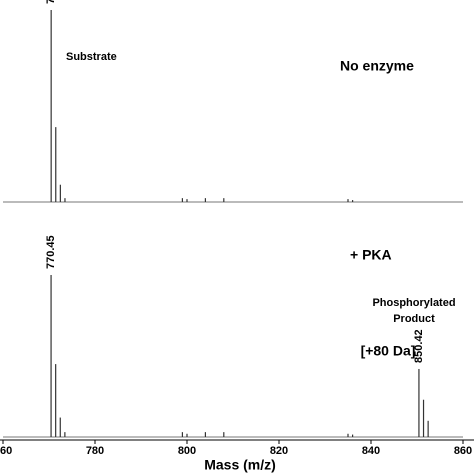  Describe the element at coordinates (463, 451) in the screenshot. I see `x-tick-label: 860` at that location.